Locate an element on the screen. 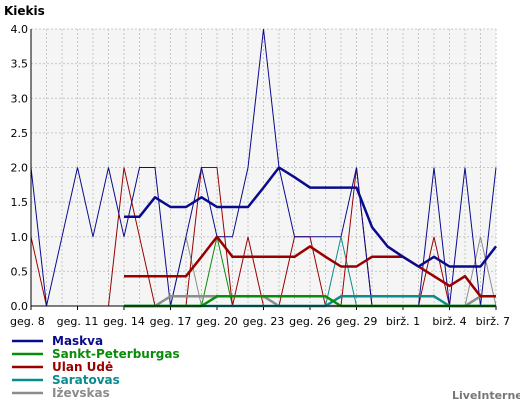 The width and height of the screenshot is (520, 405). x-tick-label: geg. 17 is located at coordinates (171, 321).